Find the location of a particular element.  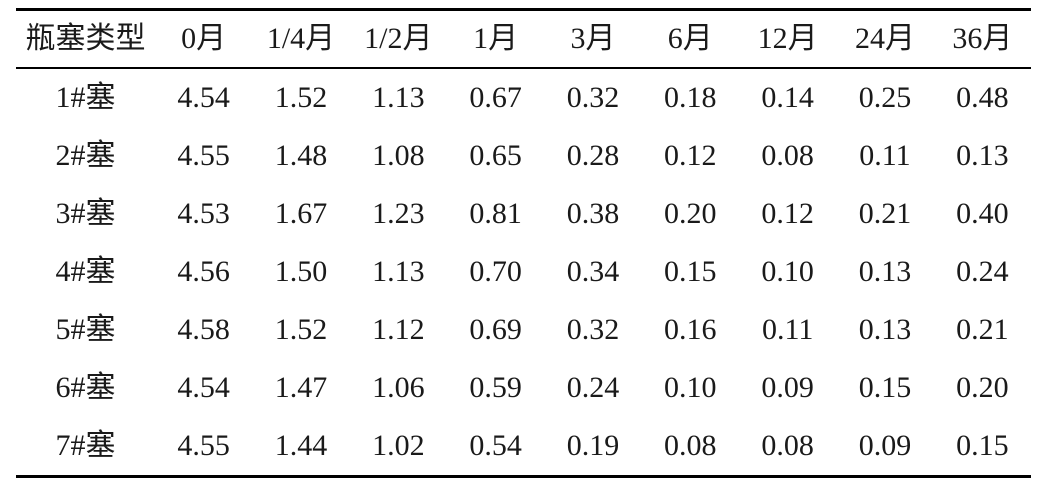

table-cell: 1.12 is located at coordinates (398, 329).